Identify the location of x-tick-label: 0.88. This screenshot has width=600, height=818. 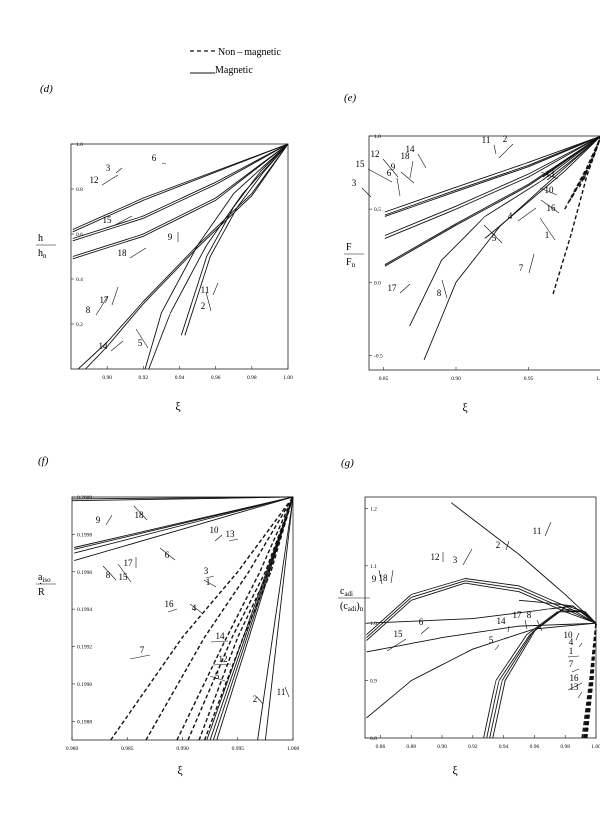
(411, 747).